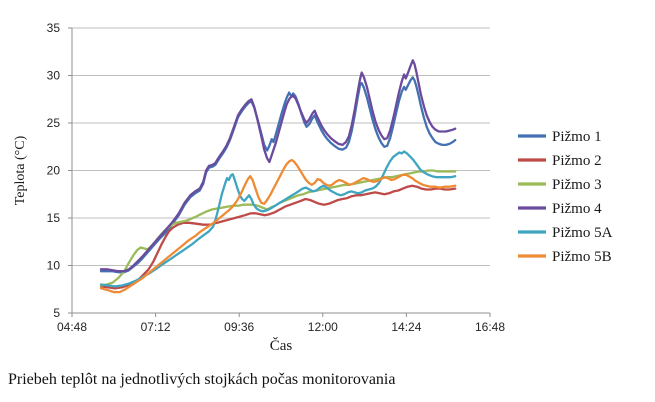  Describe the element at coordinates (54, 28) in the screenshot. I see `svg-text: 35` at that location.